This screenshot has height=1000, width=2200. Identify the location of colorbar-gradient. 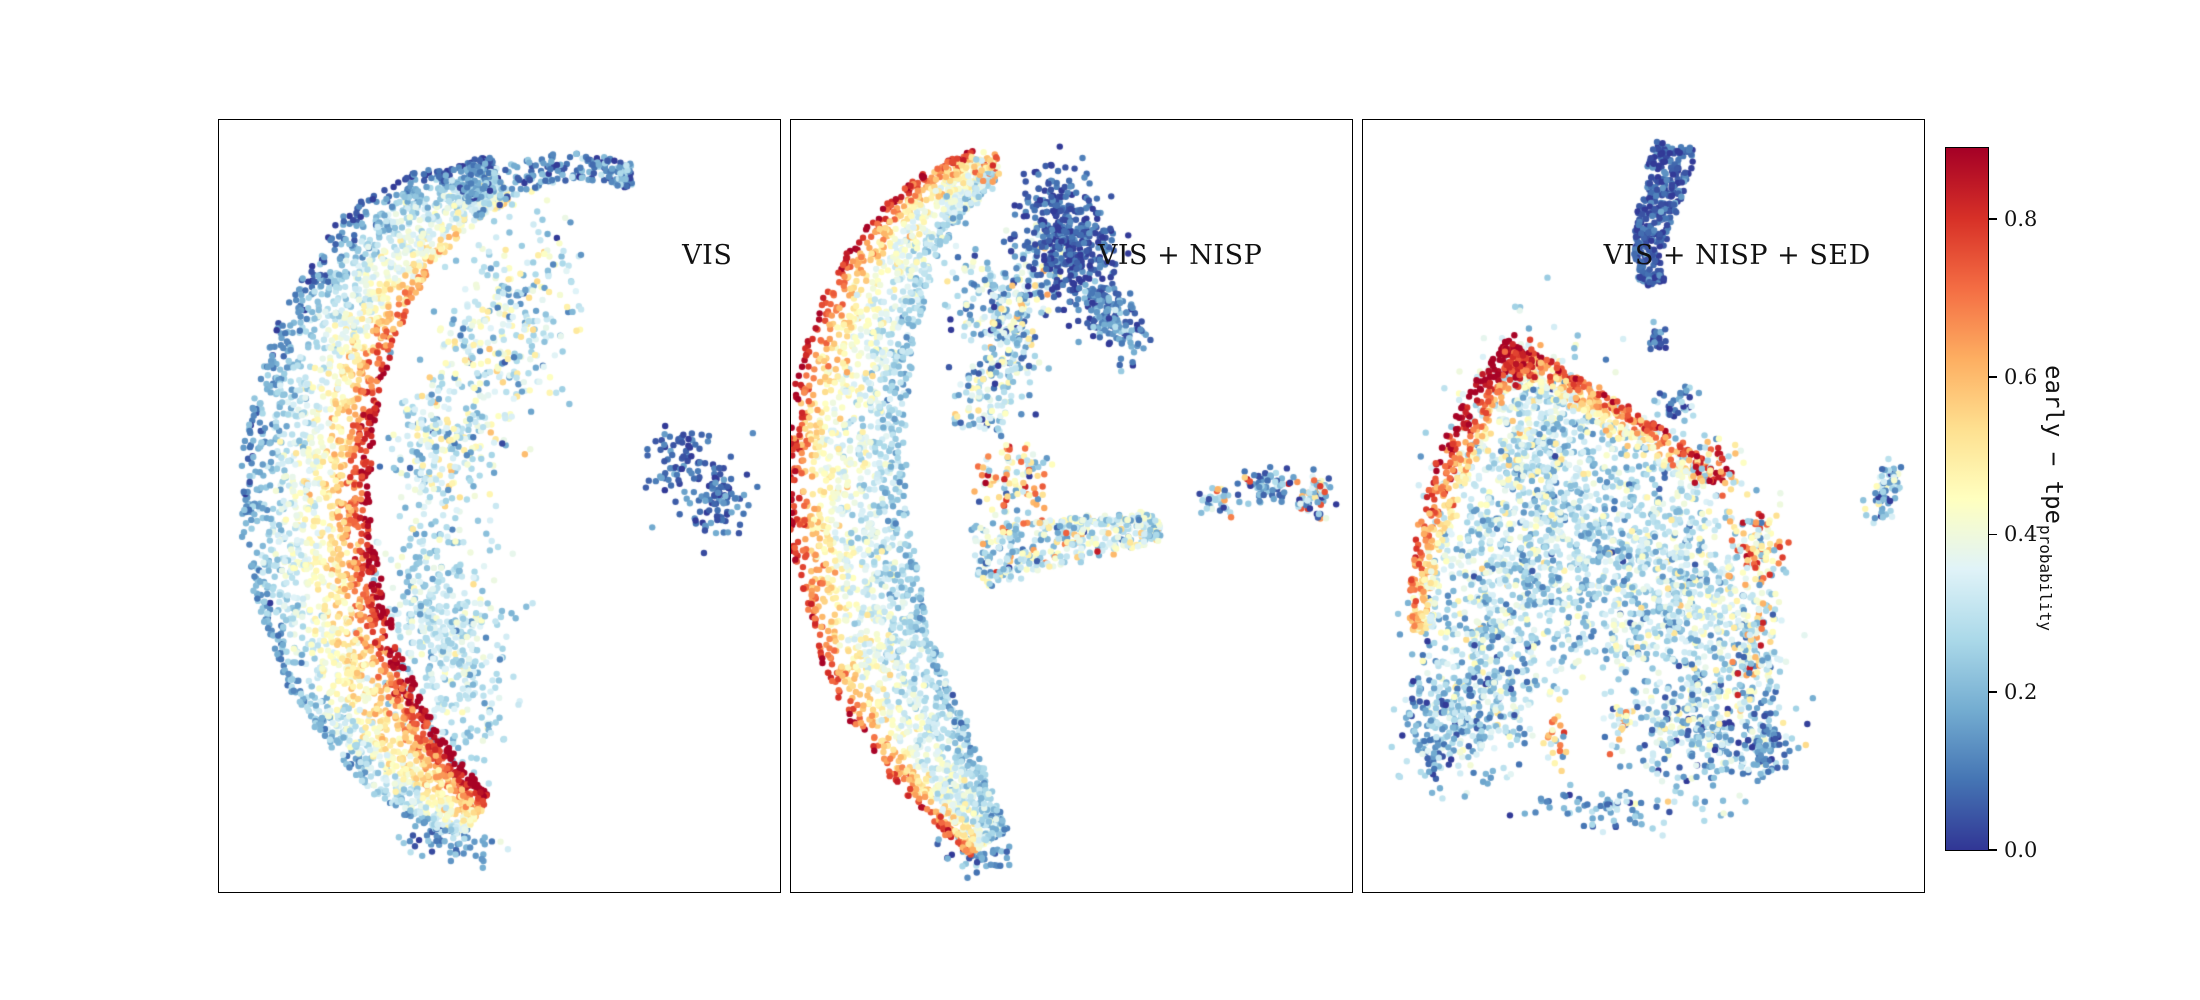
(1967, 499).